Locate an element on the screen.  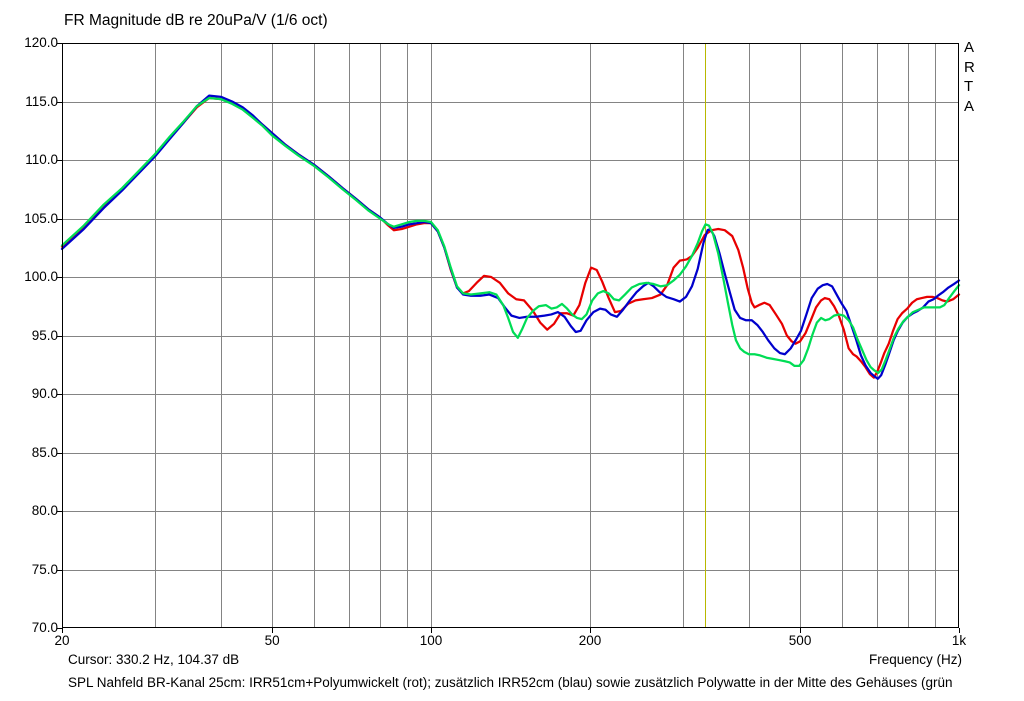
y-tick-label: 110.0 is located at coordinates (41, 159).